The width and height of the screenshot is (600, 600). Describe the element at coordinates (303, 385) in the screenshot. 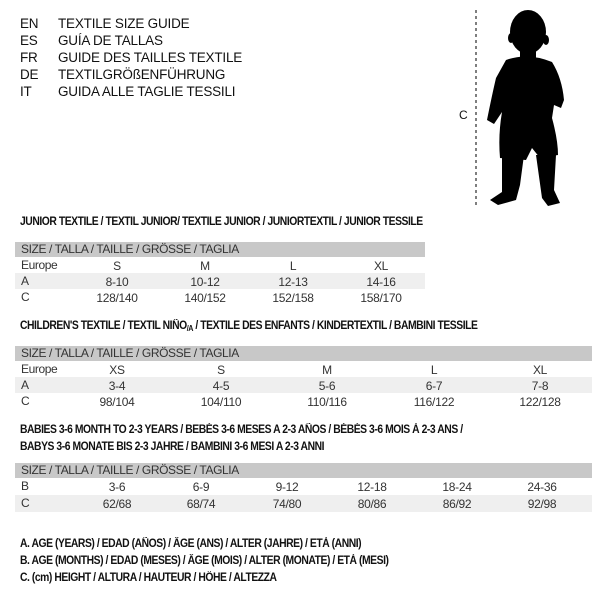

I see `table-row: A 3-4 4-5 5-6 6-7 7-8` at that location.